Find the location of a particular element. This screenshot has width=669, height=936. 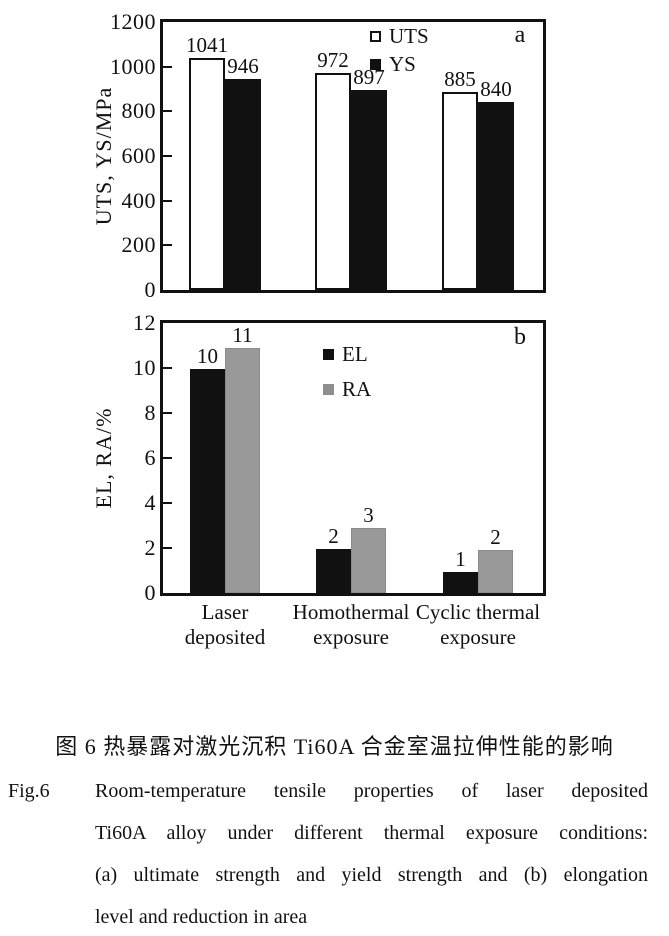

caption-fig-label: Fig.6 is located at coordinates (29, 791).